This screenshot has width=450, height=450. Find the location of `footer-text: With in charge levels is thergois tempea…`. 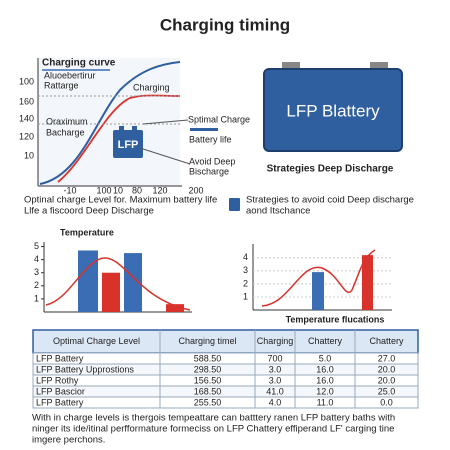

footer-text: With in charge levels is thergois tempea… is located at coordinates (213, 418).